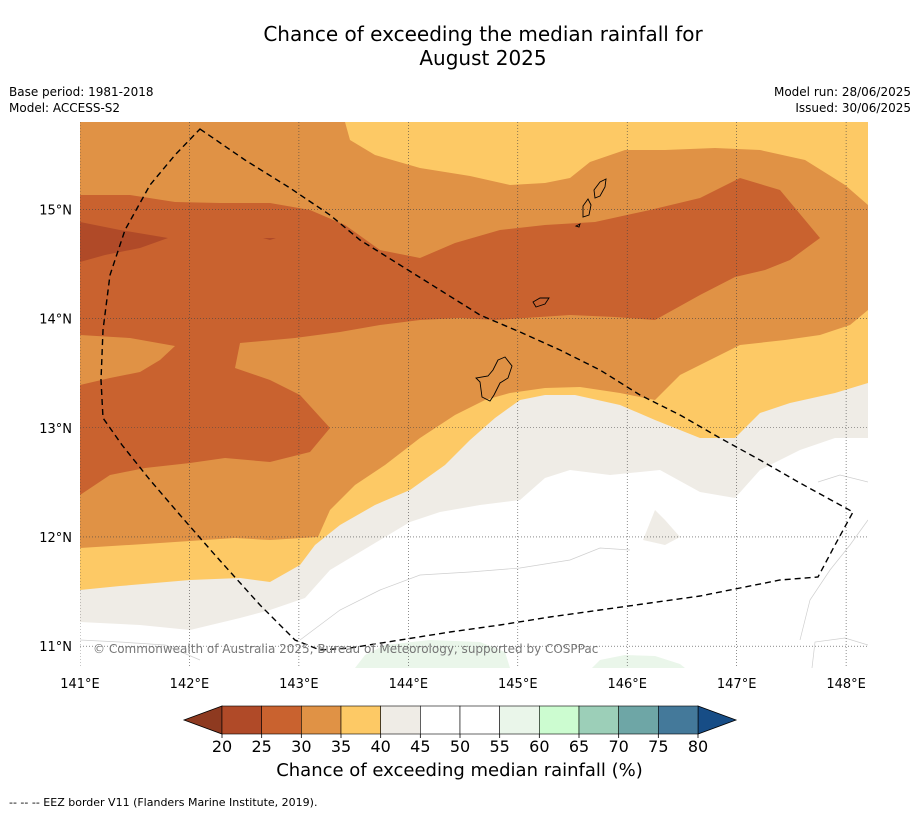  What do you see at coordinates (627, 684) in the screenshot?
I see `longitude-tick-label: 146°E` at bounding box center [627, 684].